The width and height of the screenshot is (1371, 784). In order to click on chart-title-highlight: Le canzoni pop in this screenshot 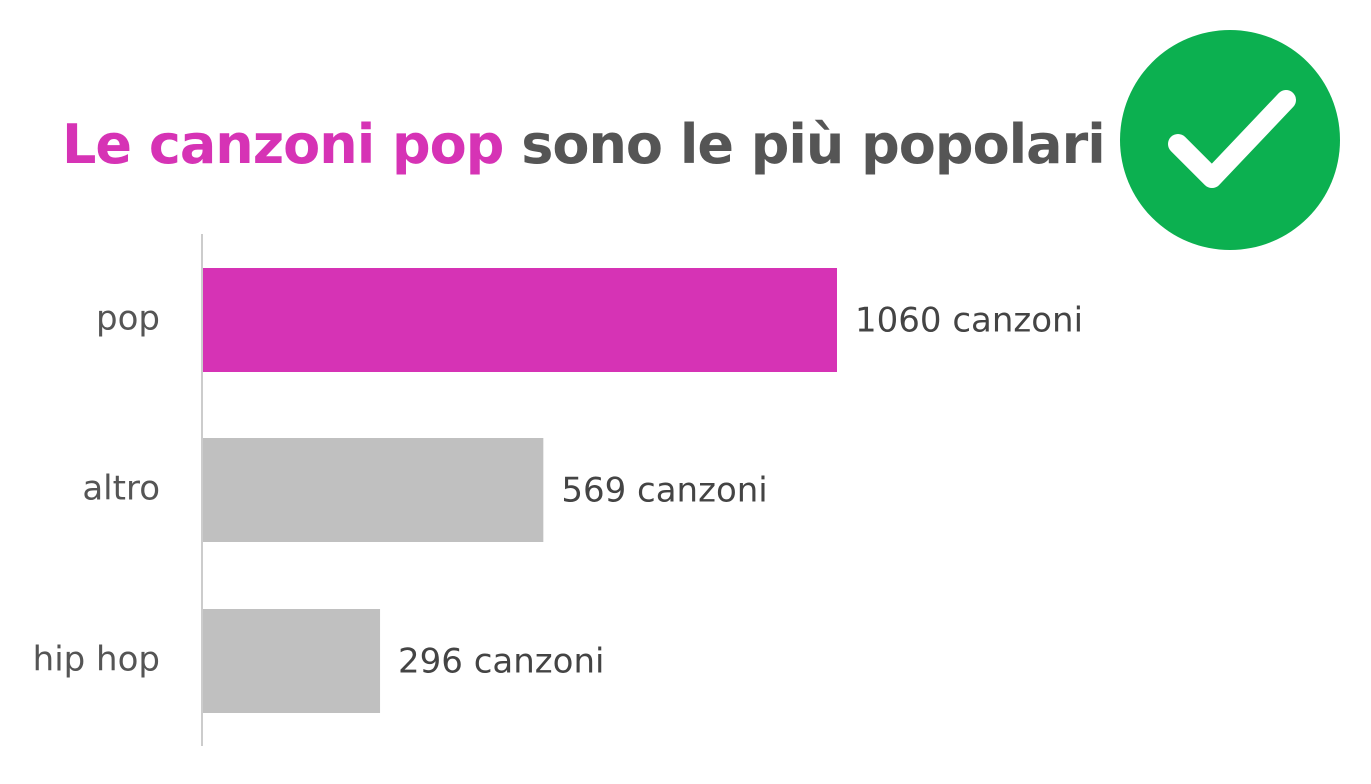, I will do `click(283, 144)`.